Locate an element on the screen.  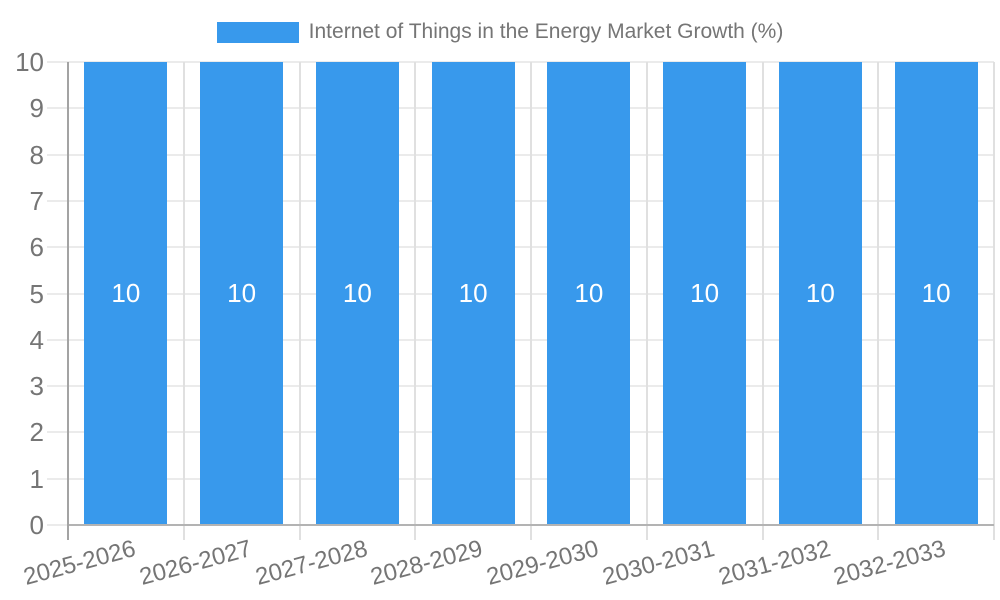
x-axis-line is located at coordinates (531, 525).